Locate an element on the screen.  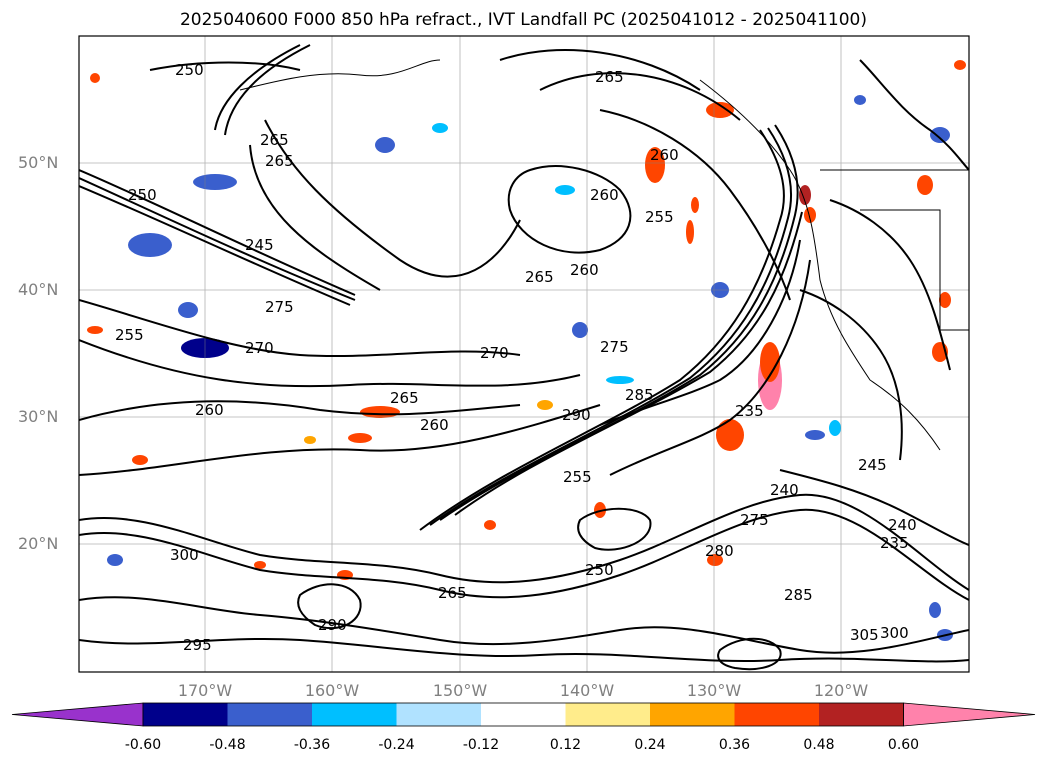
lon-label-170w: 170°W is located at coordinates (205, 690).